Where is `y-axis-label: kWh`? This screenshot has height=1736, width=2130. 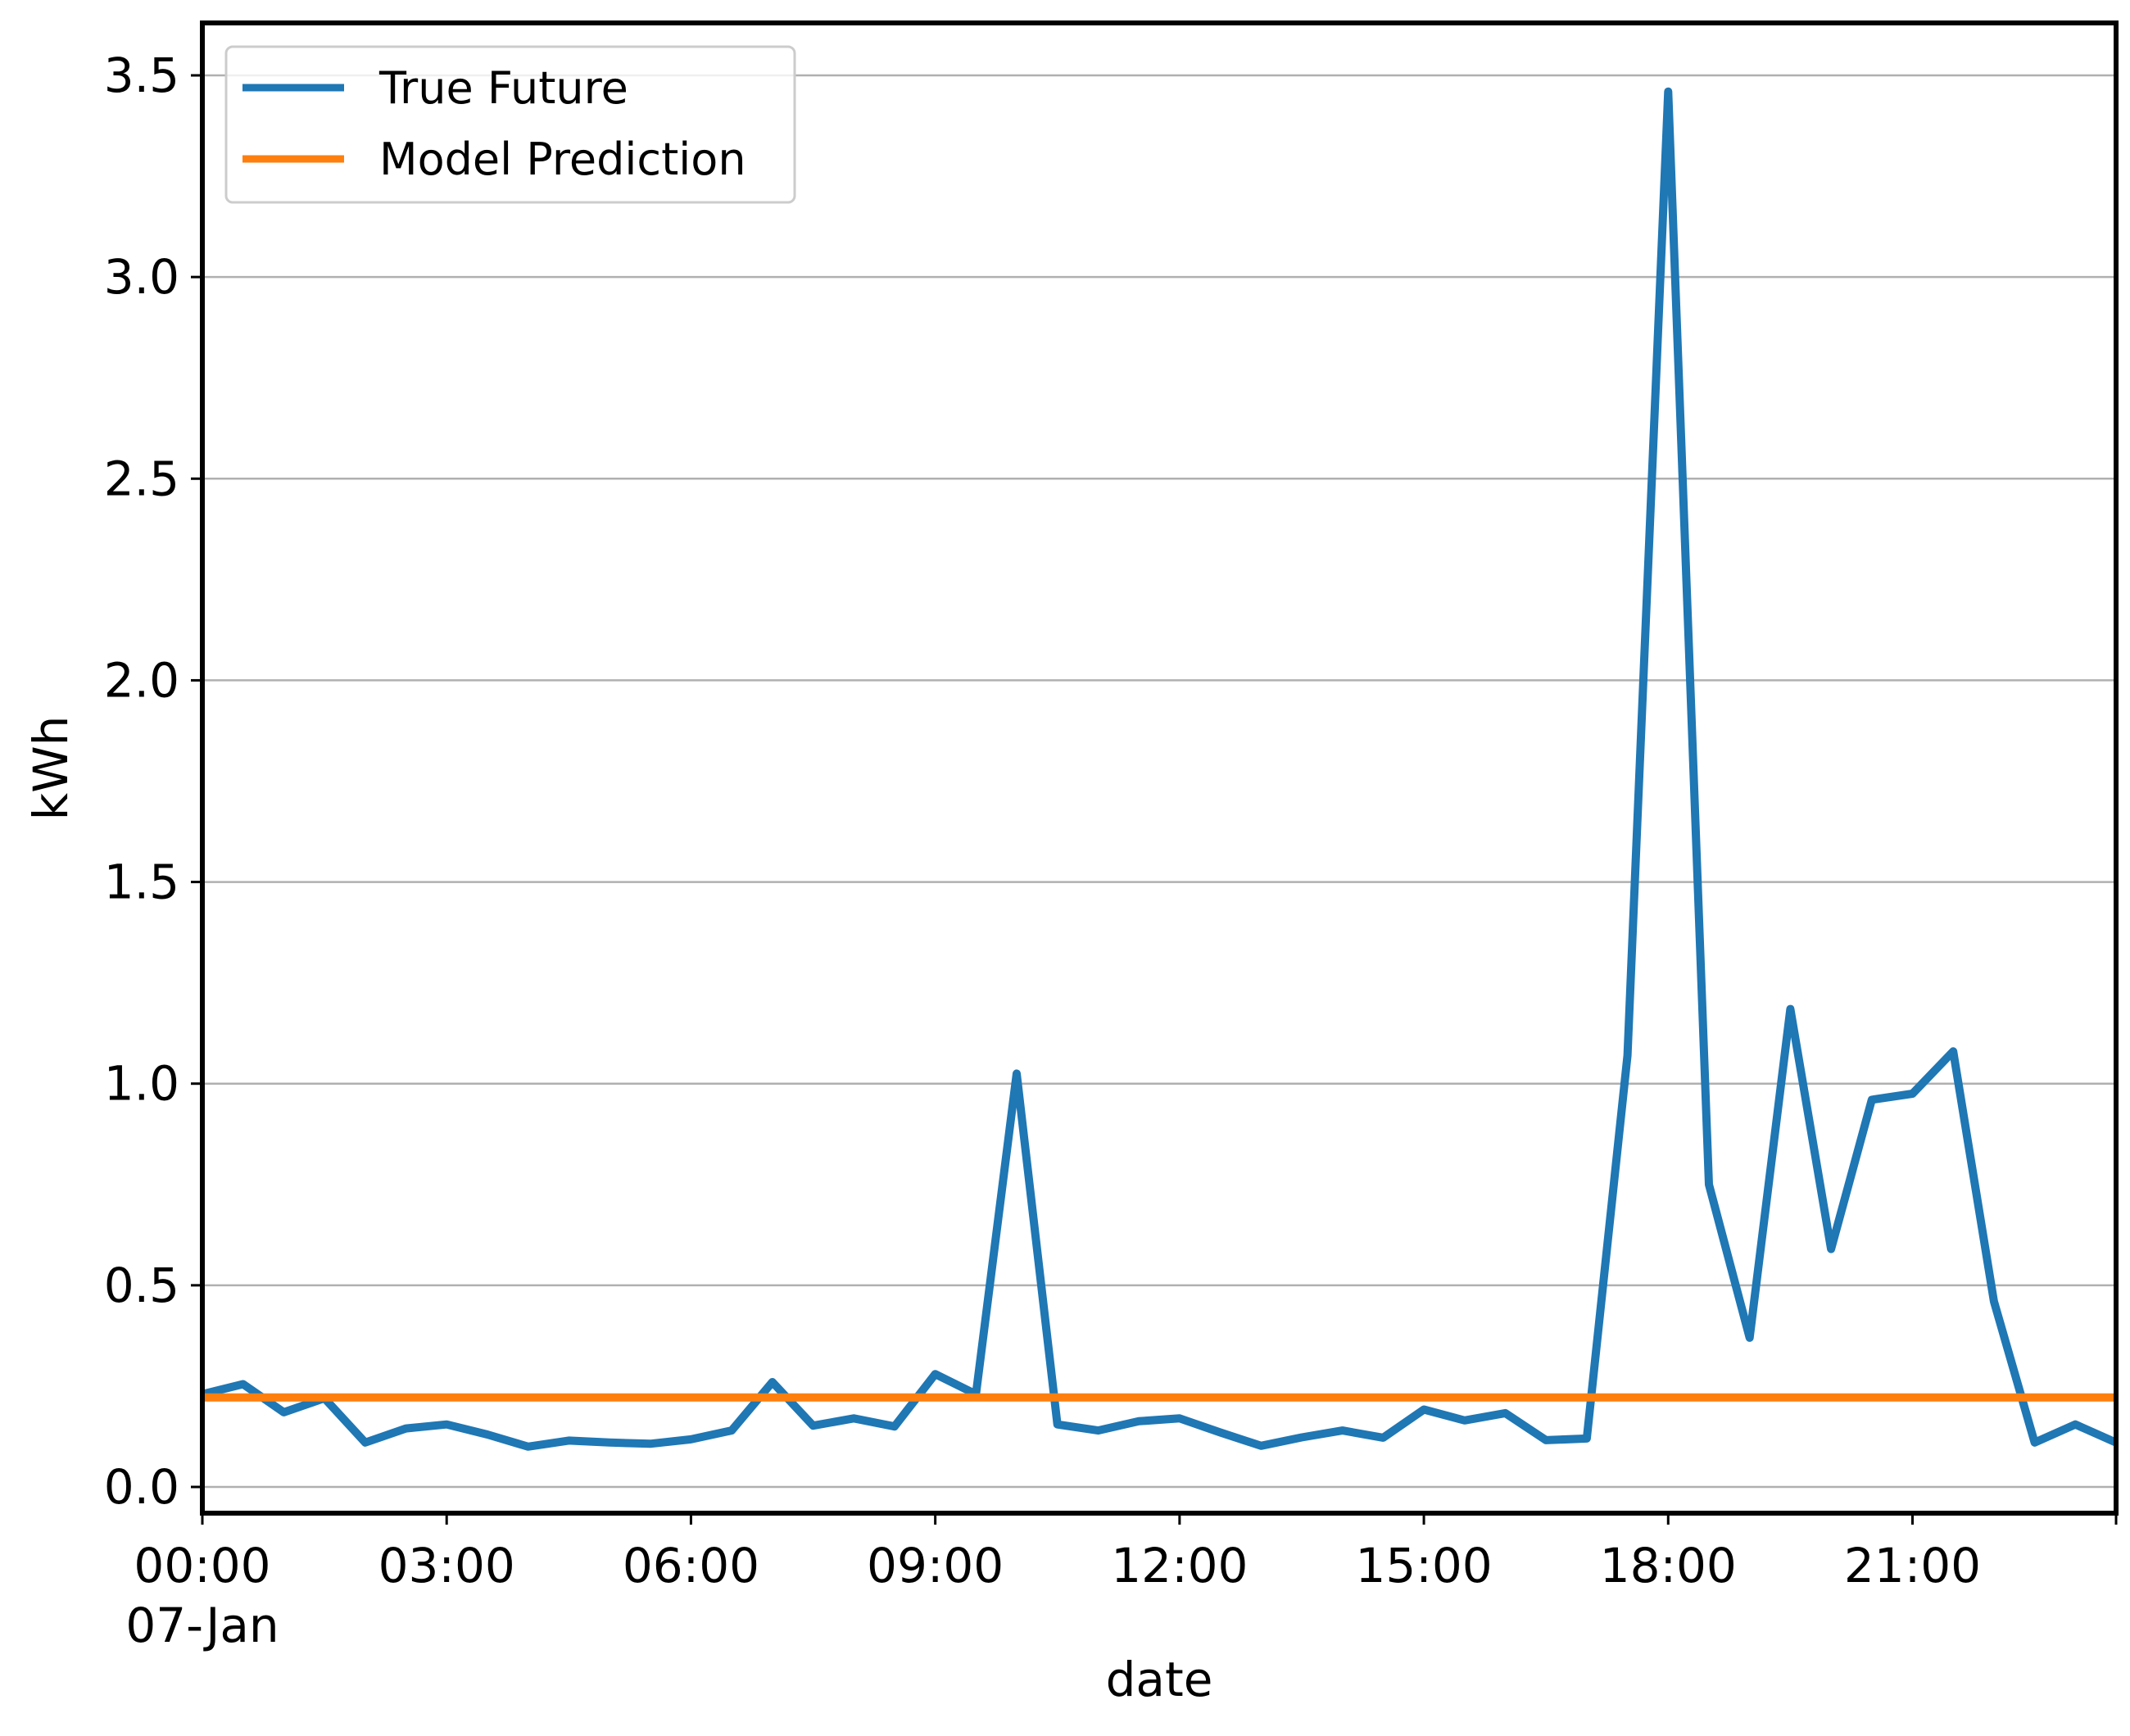
y-axis-label: kWh is located at coordinates (51, 768).